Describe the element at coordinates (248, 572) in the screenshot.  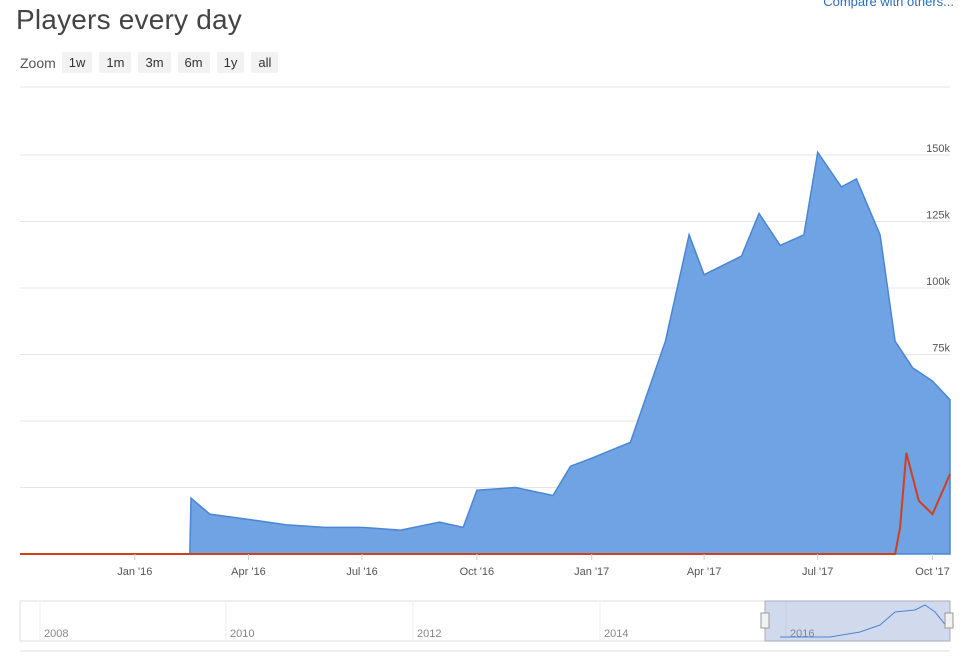
I see `x-tick-label: Apr '16` at that location.